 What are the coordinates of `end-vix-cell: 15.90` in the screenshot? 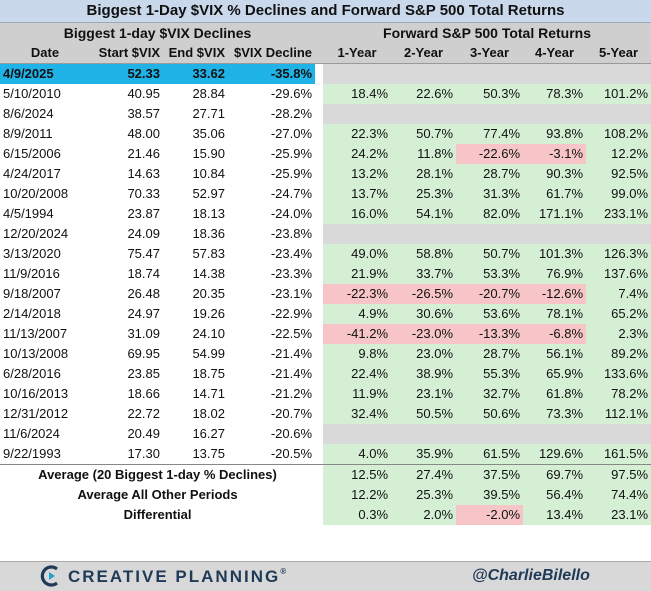 It's located at (208, 153).